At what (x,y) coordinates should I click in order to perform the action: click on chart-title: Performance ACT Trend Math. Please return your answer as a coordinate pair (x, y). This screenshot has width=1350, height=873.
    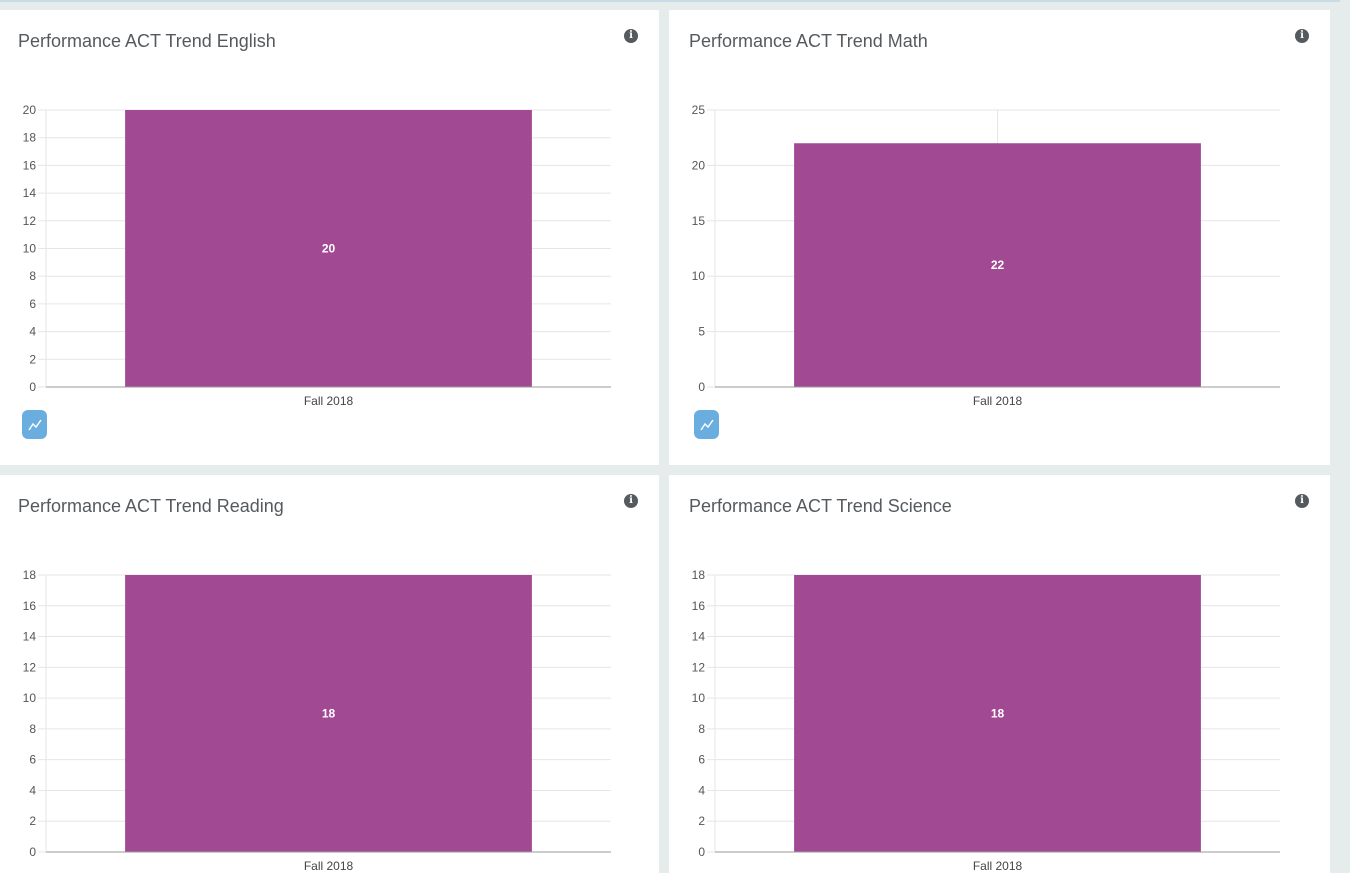
    Looking at the image, I should click on (808, 41).